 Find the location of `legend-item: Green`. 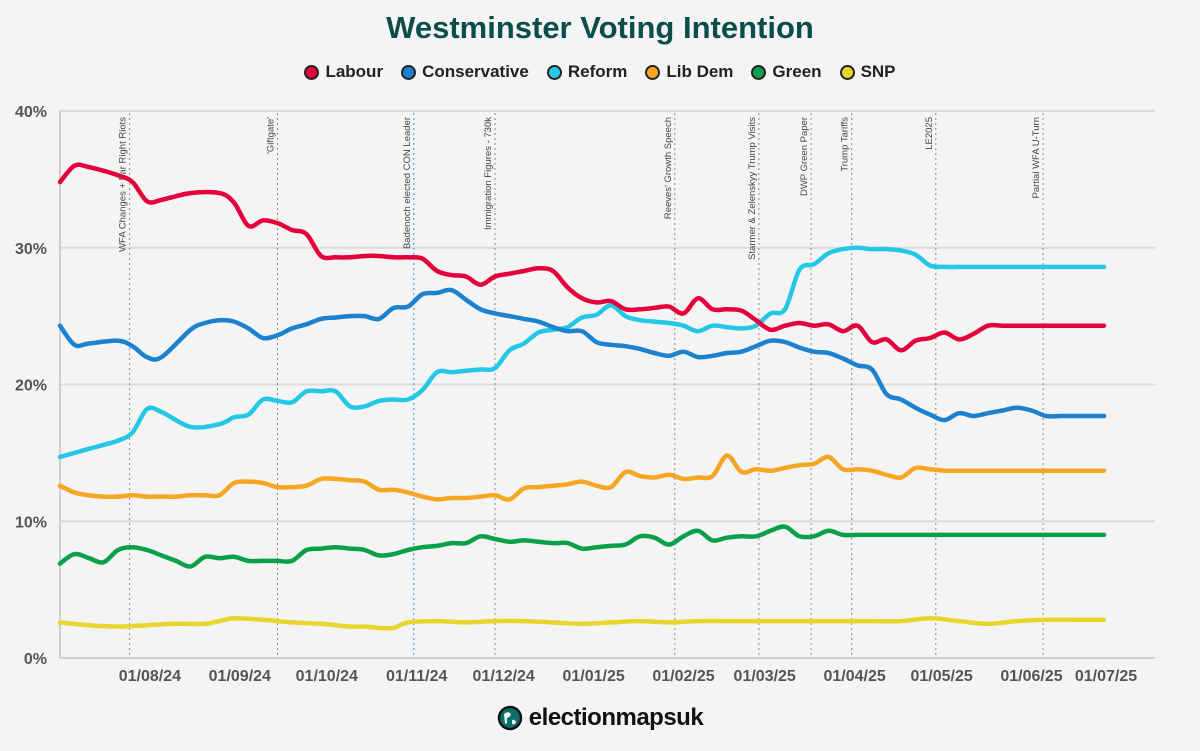

legend-item: Green is located at coordinates (786, 72).